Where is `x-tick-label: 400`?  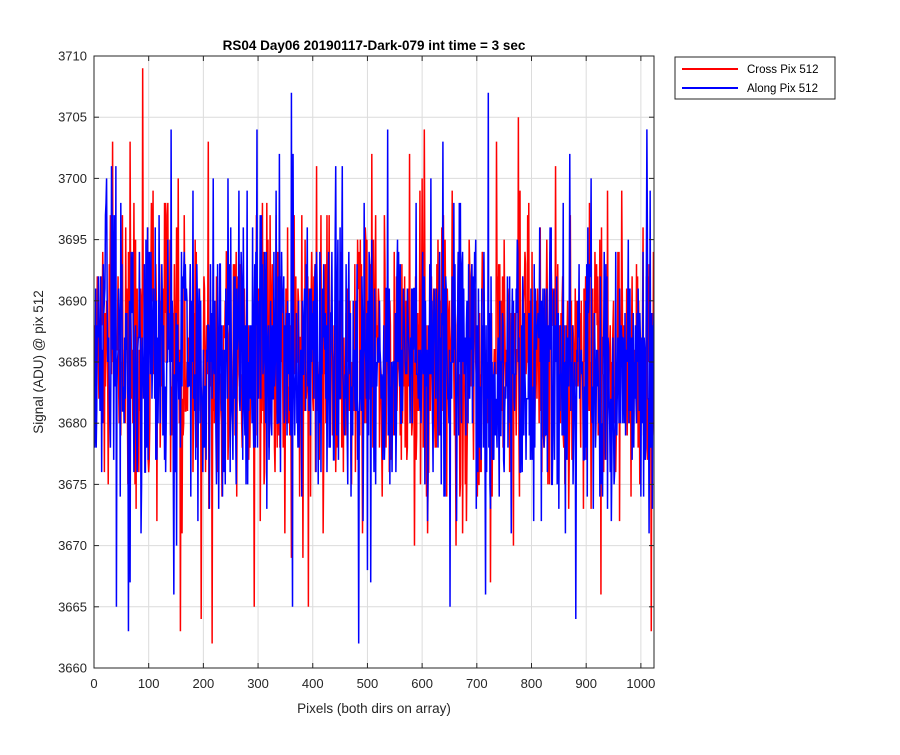 x-tick-label: 400 is located at coordinates (313, 683).